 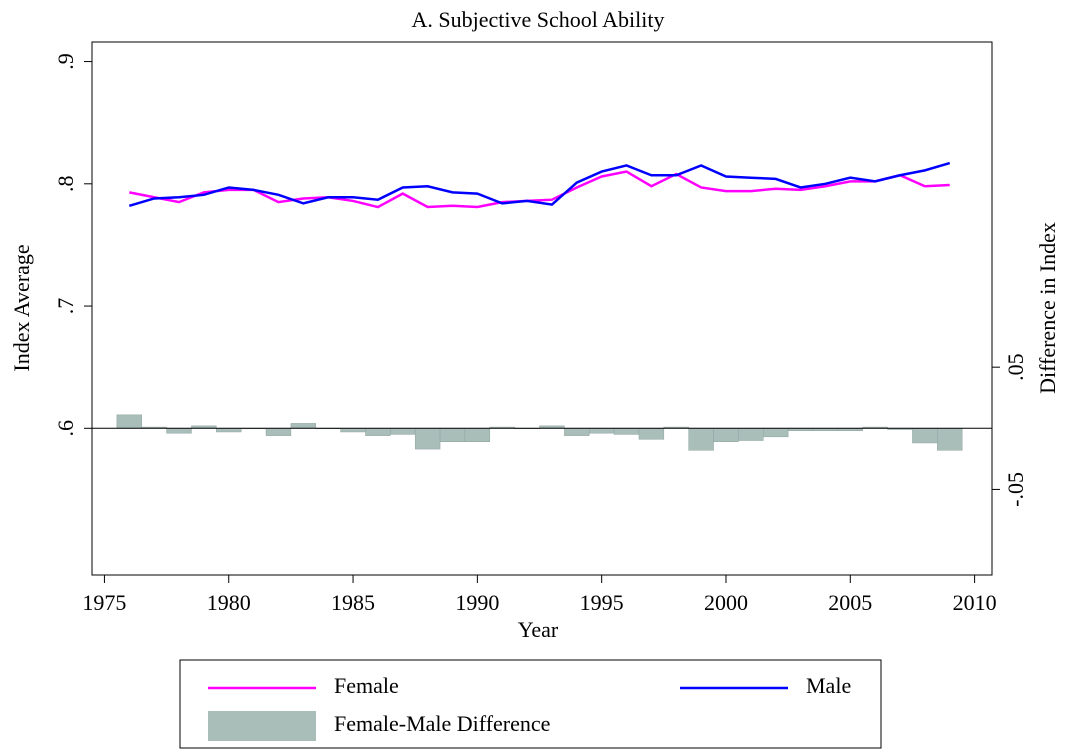 I want to click on x-tick-label: 2005, so click(x=850, y=602).